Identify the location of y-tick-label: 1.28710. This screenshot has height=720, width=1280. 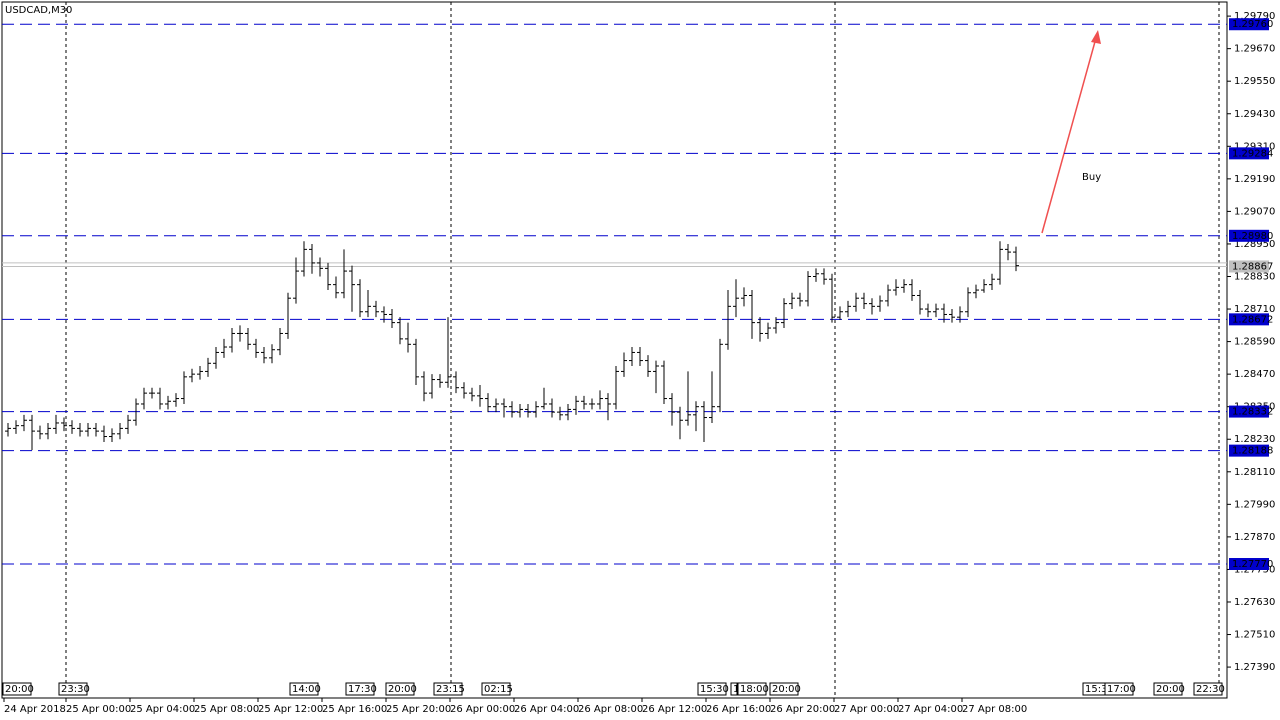
(1254, 309).